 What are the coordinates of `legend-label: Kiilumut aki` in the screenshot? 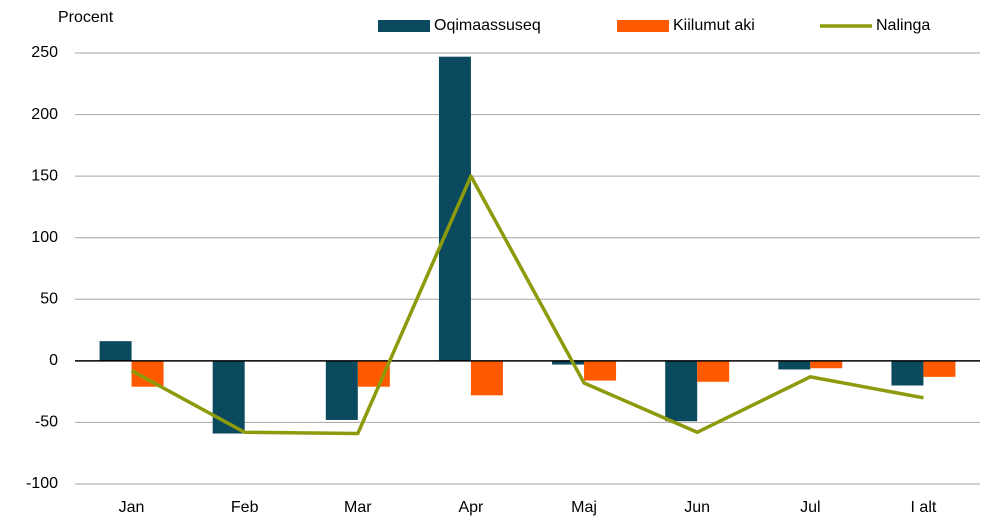 It's located at (714, 25).